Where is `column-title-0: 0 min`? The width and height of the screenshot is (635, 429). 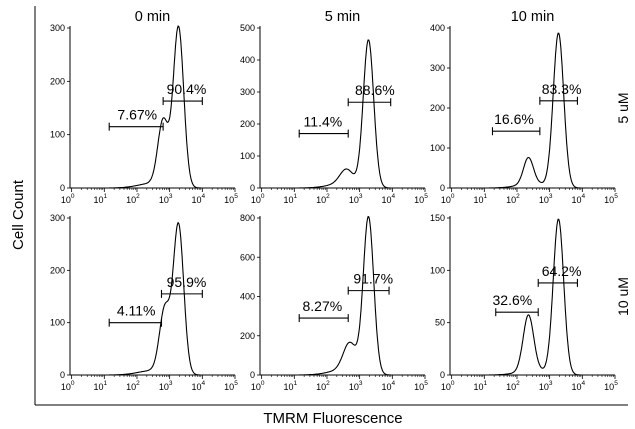 column-title-0: 0 min is located at coordinates (152, 17).